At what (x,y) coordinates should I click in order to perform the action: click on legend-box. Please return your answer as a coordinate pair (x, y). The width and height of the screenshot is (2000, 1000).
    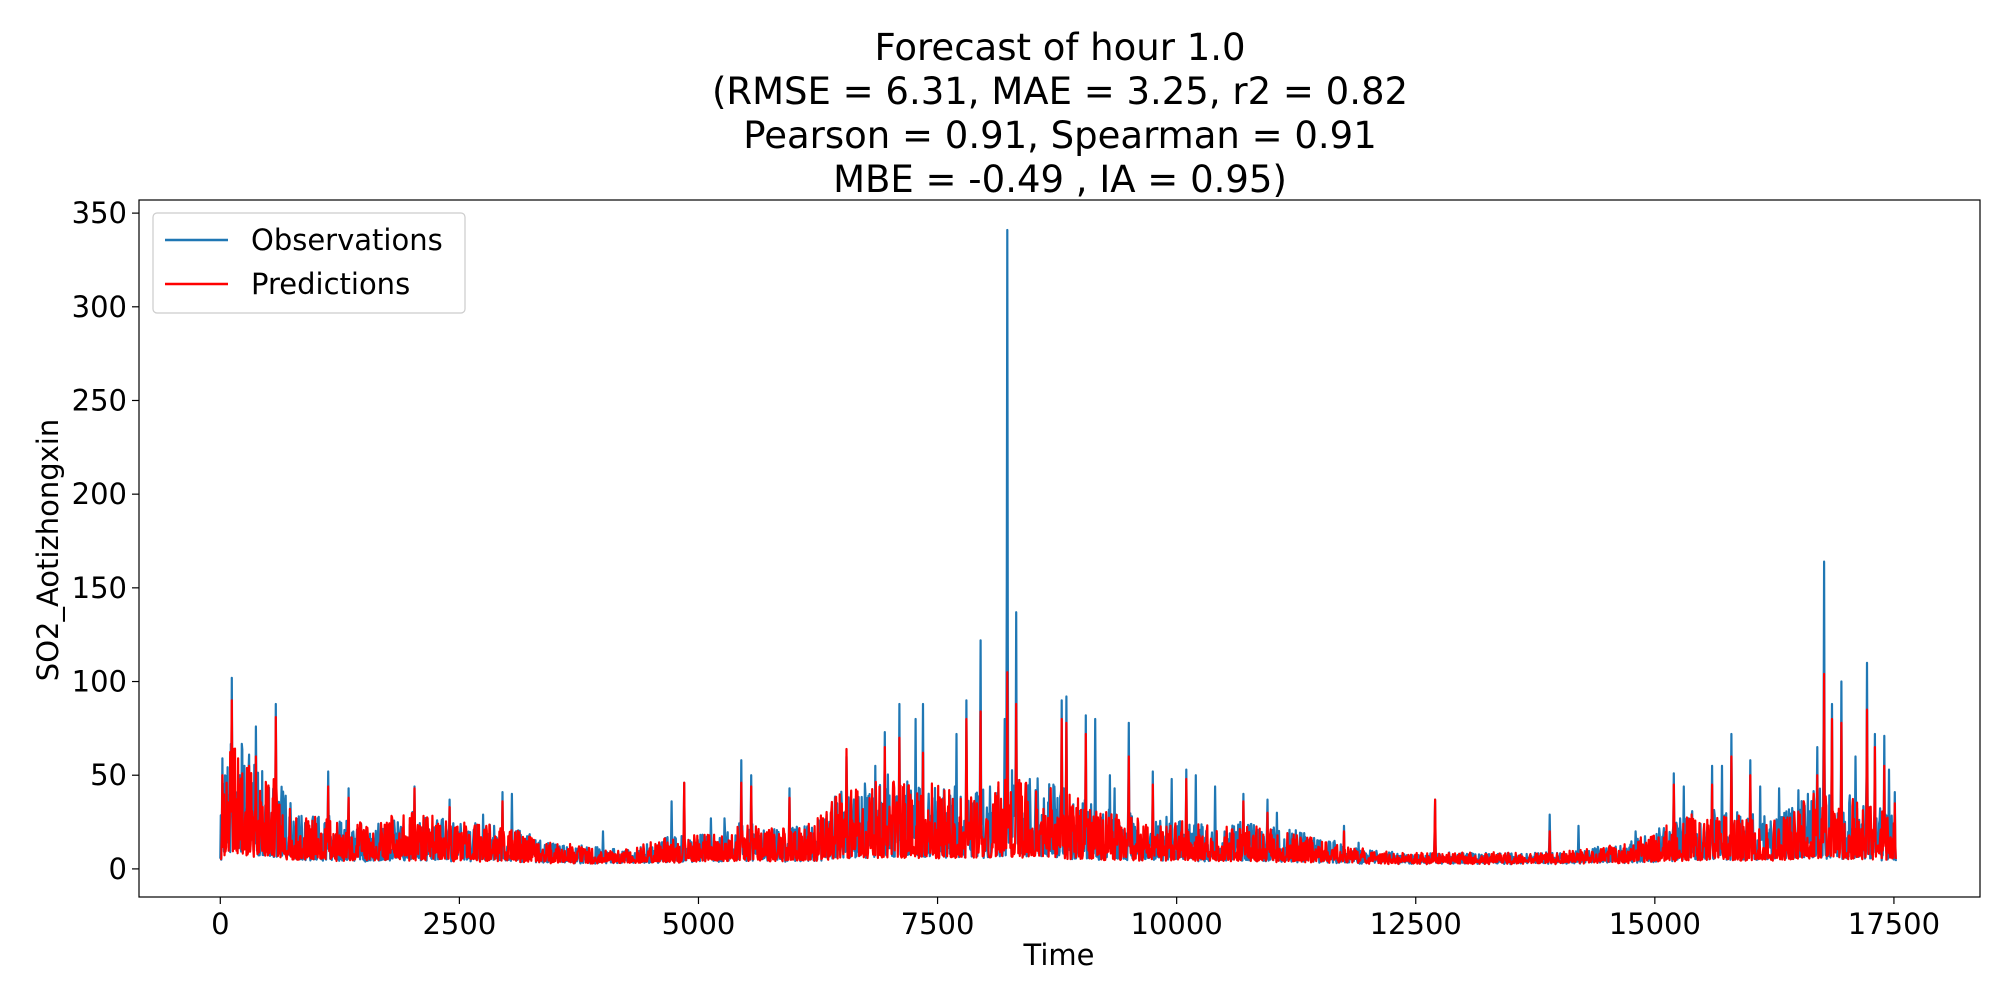
    Looking at the image, I should click on (309, 263).